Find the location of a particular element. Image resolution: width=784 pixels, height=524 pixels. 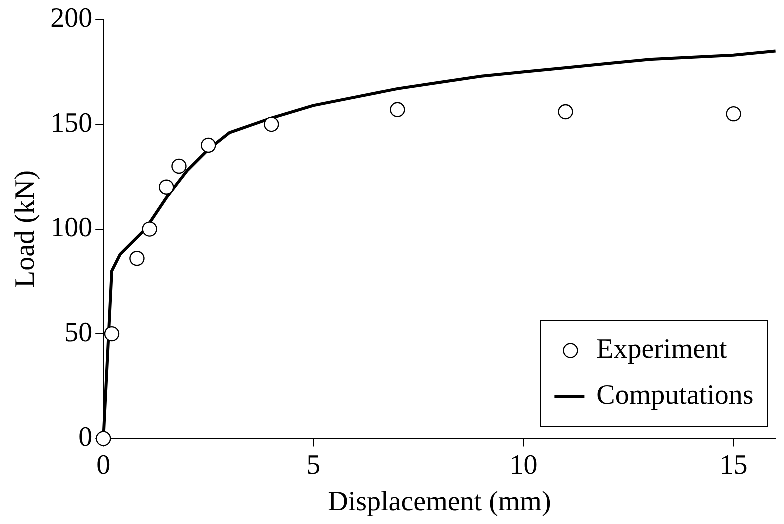

y-tick-label: 0 is located at coordinates (85, 438).